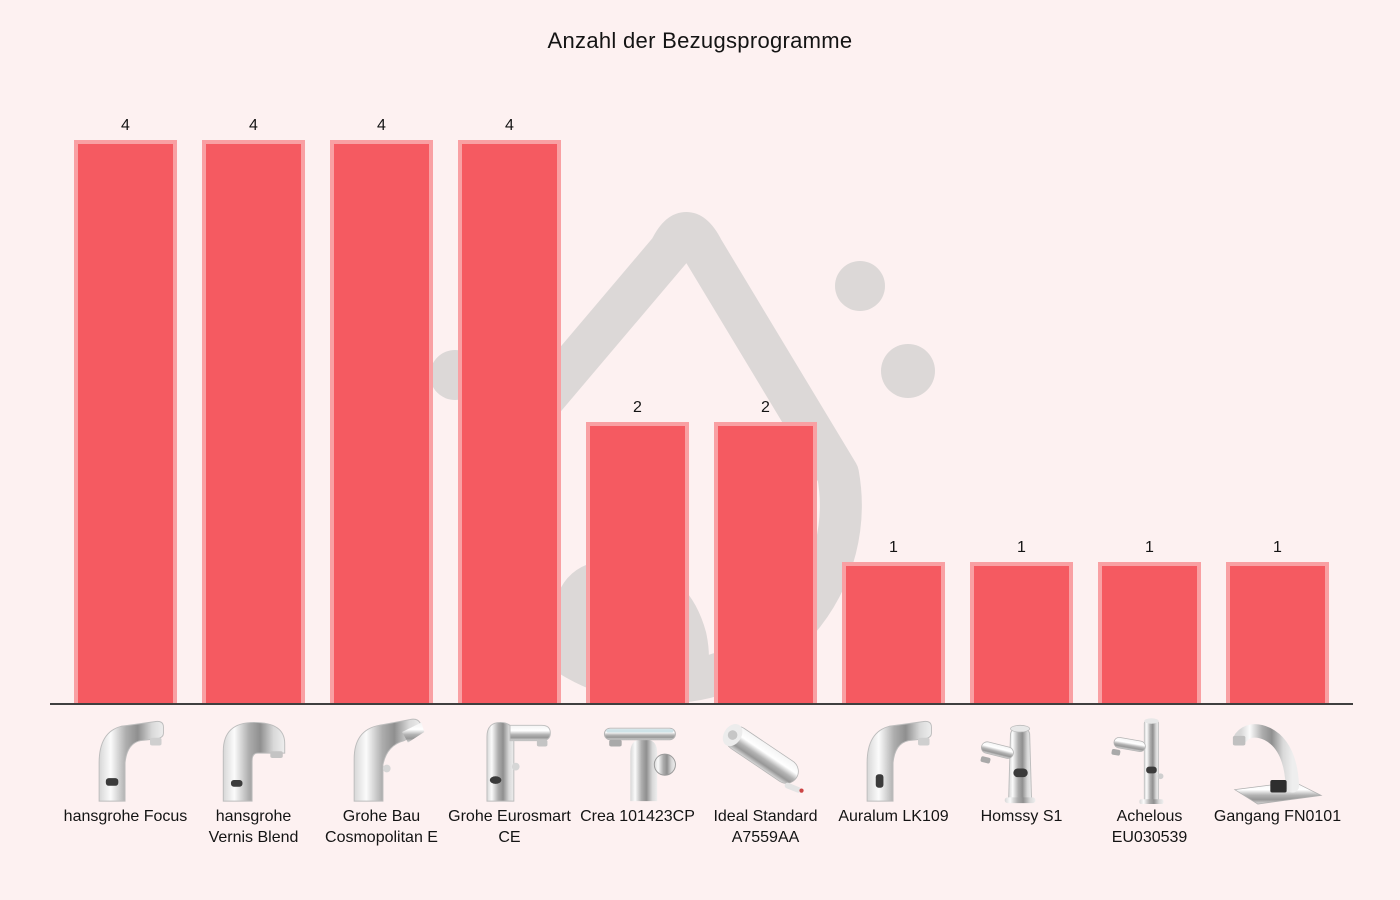 The width and height of the screenshot is (1400, 900). I want to click on category-label: Auralum LK109, so click(893, 816).